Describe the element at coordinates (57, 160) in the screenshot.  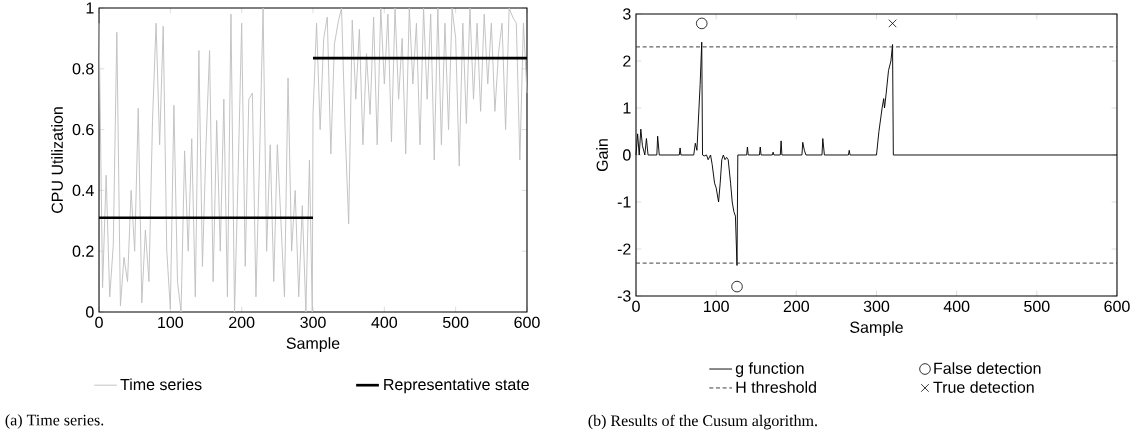
I see `y-axis-title: CPU Utilization` at that location.